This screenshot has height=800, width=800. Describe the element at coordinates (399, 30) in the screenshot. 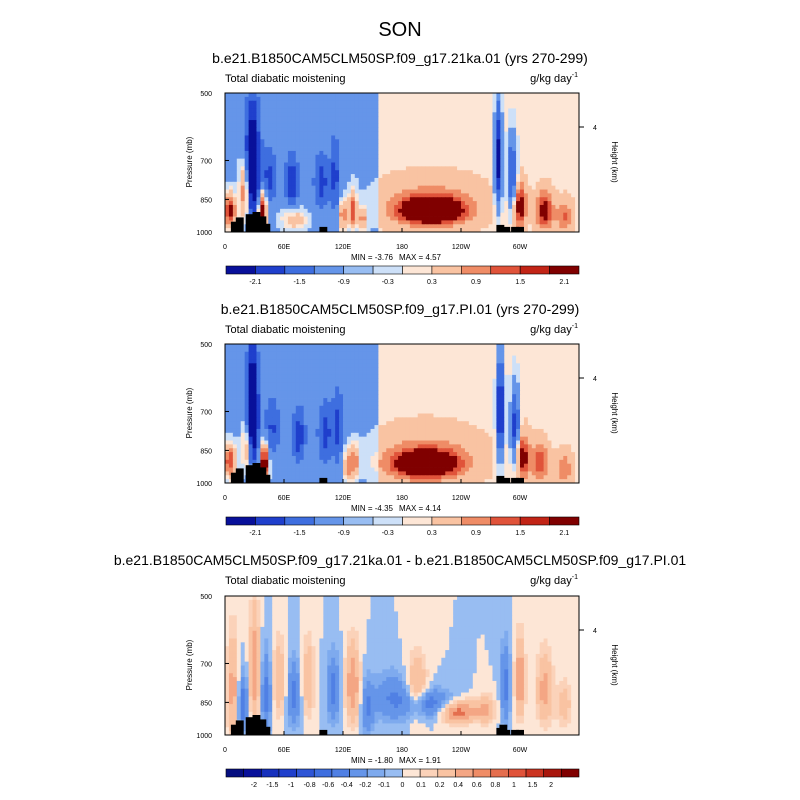

I see `figure-title: SON` at that location.